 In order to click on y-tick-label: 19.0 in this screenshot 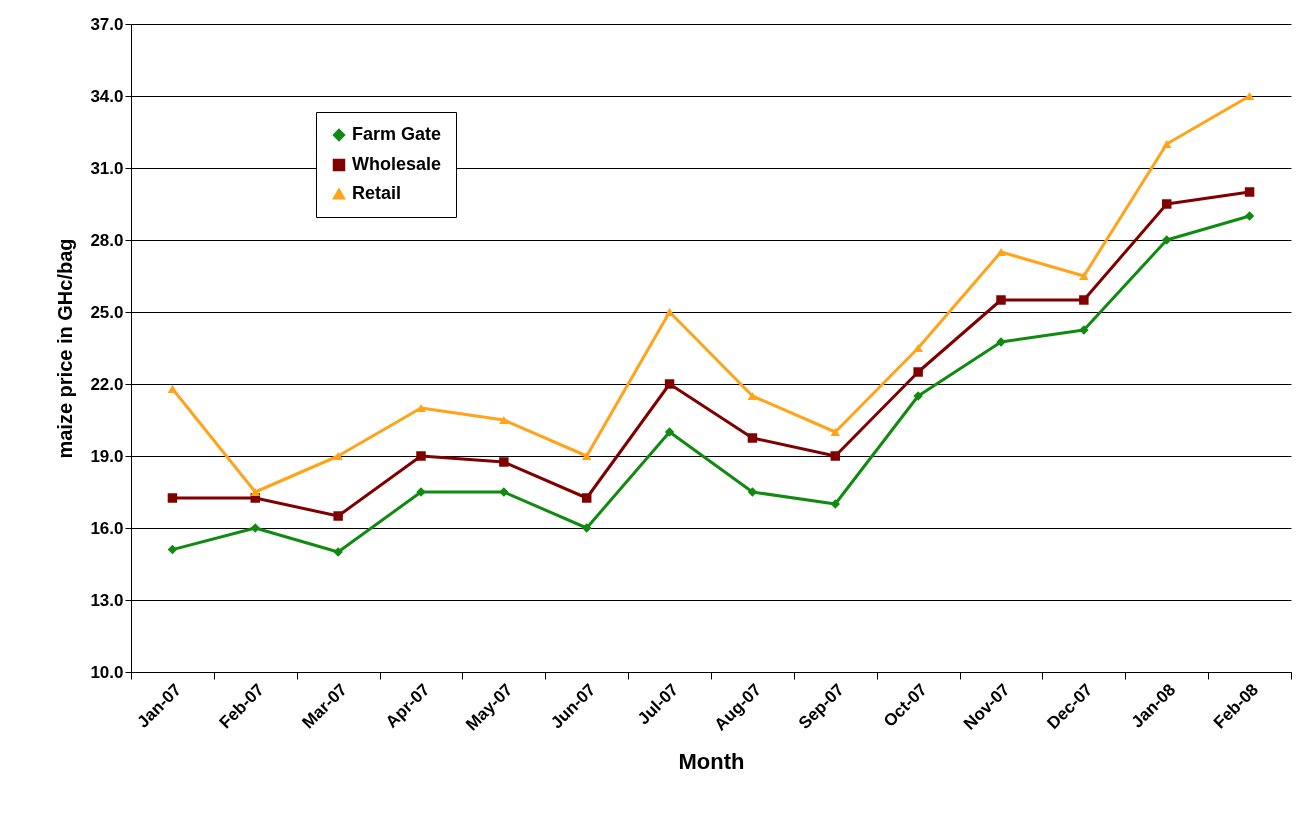, I will do `click(107, 456)`.